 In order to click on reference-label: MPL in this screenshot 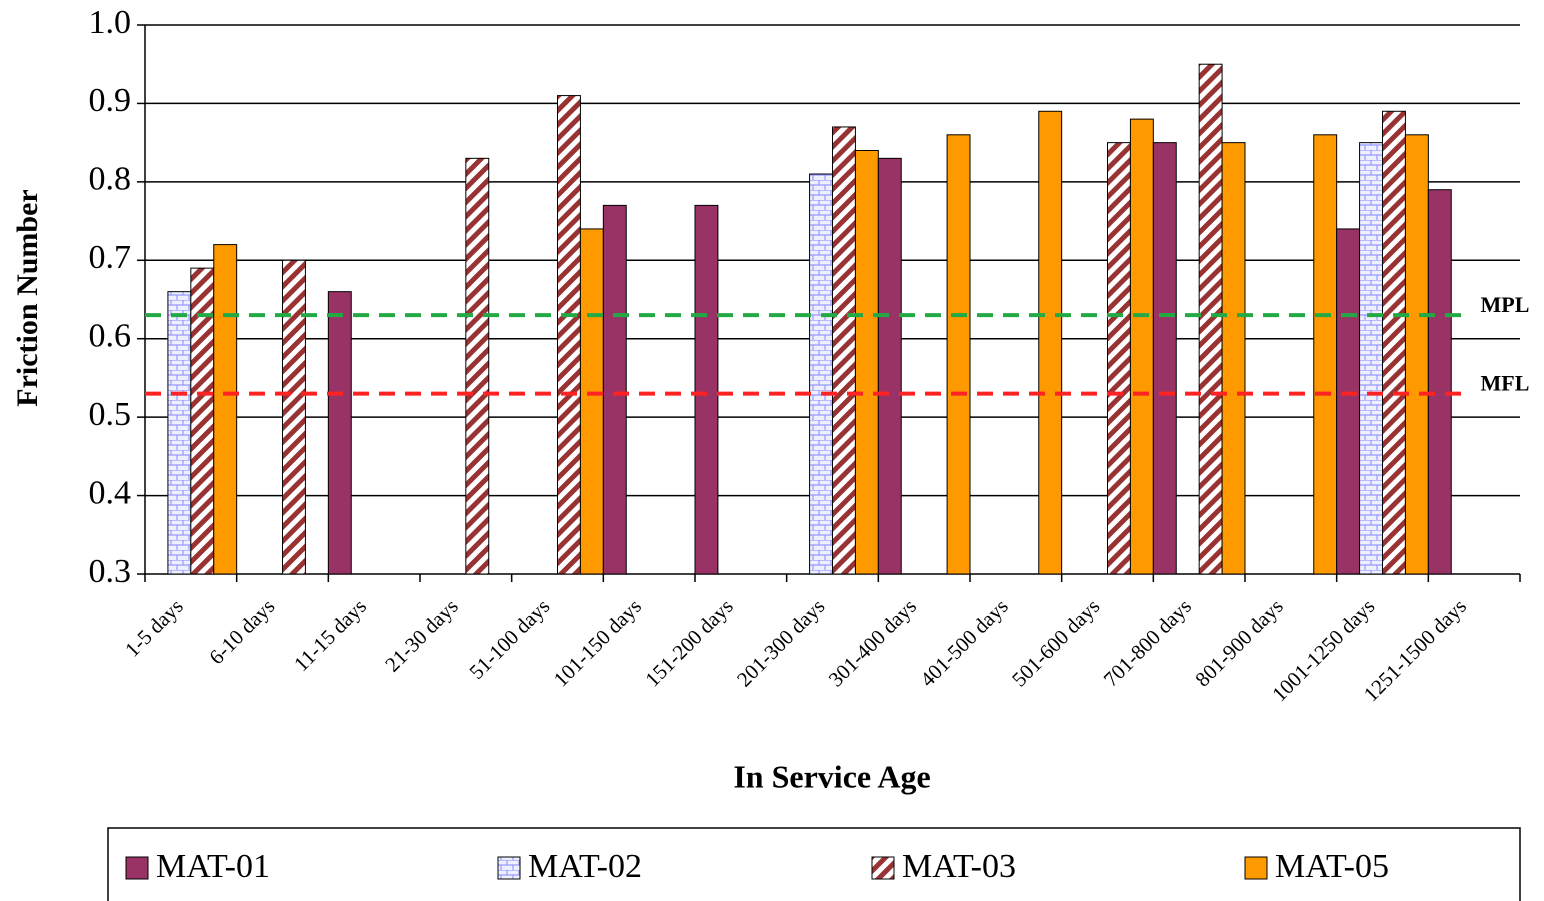, I will do `click(1505, 304)`.